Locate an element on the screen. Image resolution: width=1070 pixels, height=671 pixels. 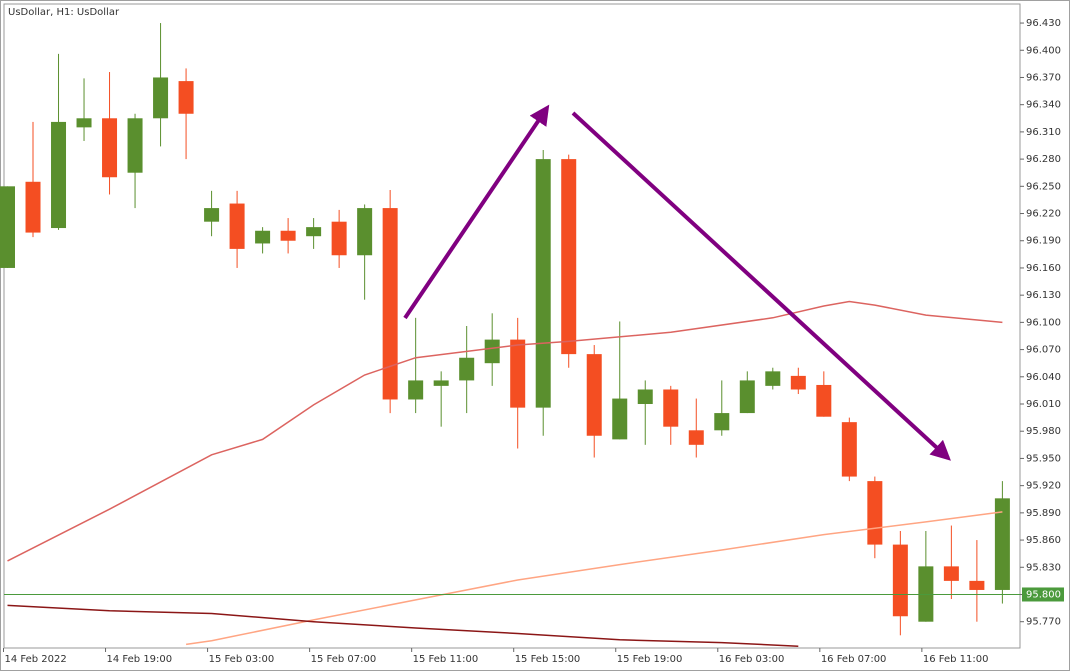
x-tick-label: 15 Feb 15:00 is located at coordinates (548, 659).